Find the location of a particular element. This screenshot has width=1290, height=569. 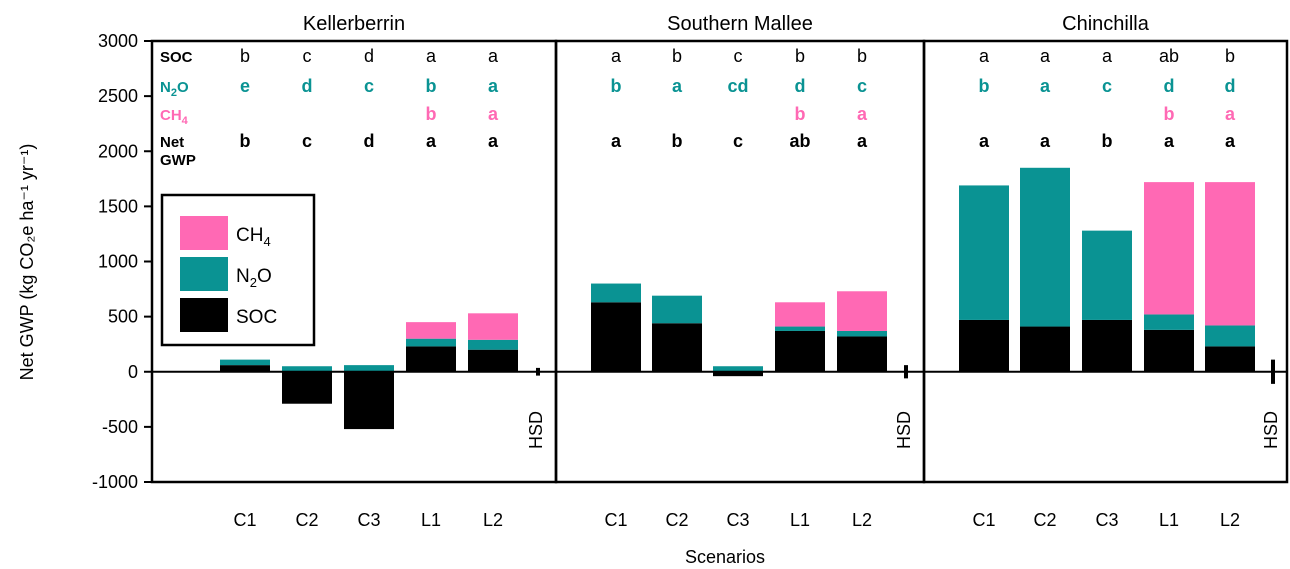

y-axis: 3000 2500 2000 1500 1000 500 0 -500 -1000 is located at coordinates (122, 261).